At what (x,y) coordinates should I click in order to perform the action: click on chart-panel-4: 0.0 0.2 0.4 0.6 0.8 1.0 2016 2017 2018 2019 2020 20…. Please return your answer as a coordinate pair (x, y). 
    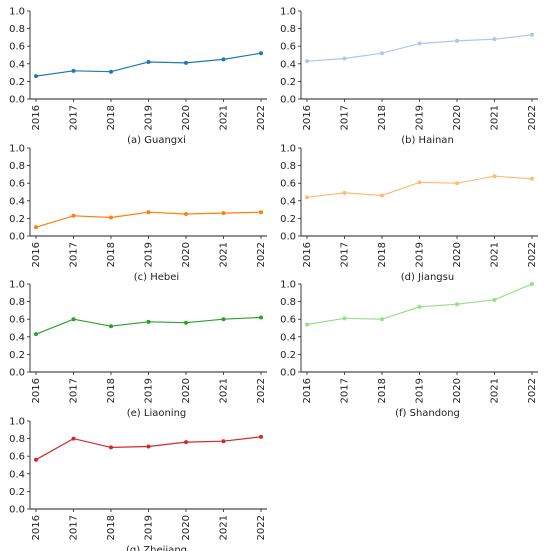
    Looking at the image, I should click on (409, 213).